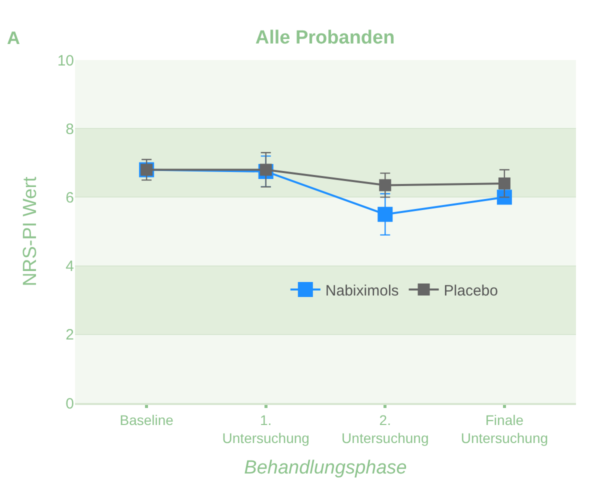  I want to click on x-tick-label: 2. Untersuchung, so click(385, 429).